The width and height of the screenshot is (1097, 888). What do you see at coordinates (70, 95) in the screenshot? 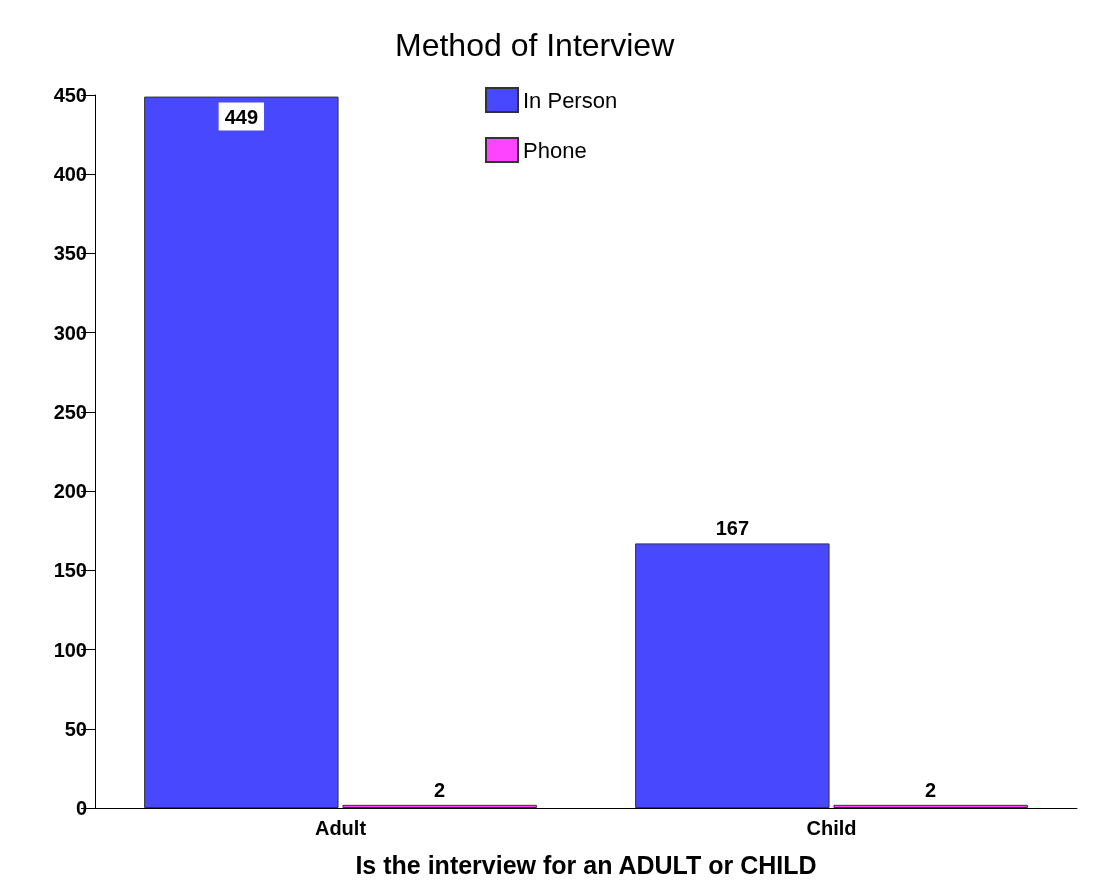
I see `y-tick-label: 450` at bounding box center [70, 95].